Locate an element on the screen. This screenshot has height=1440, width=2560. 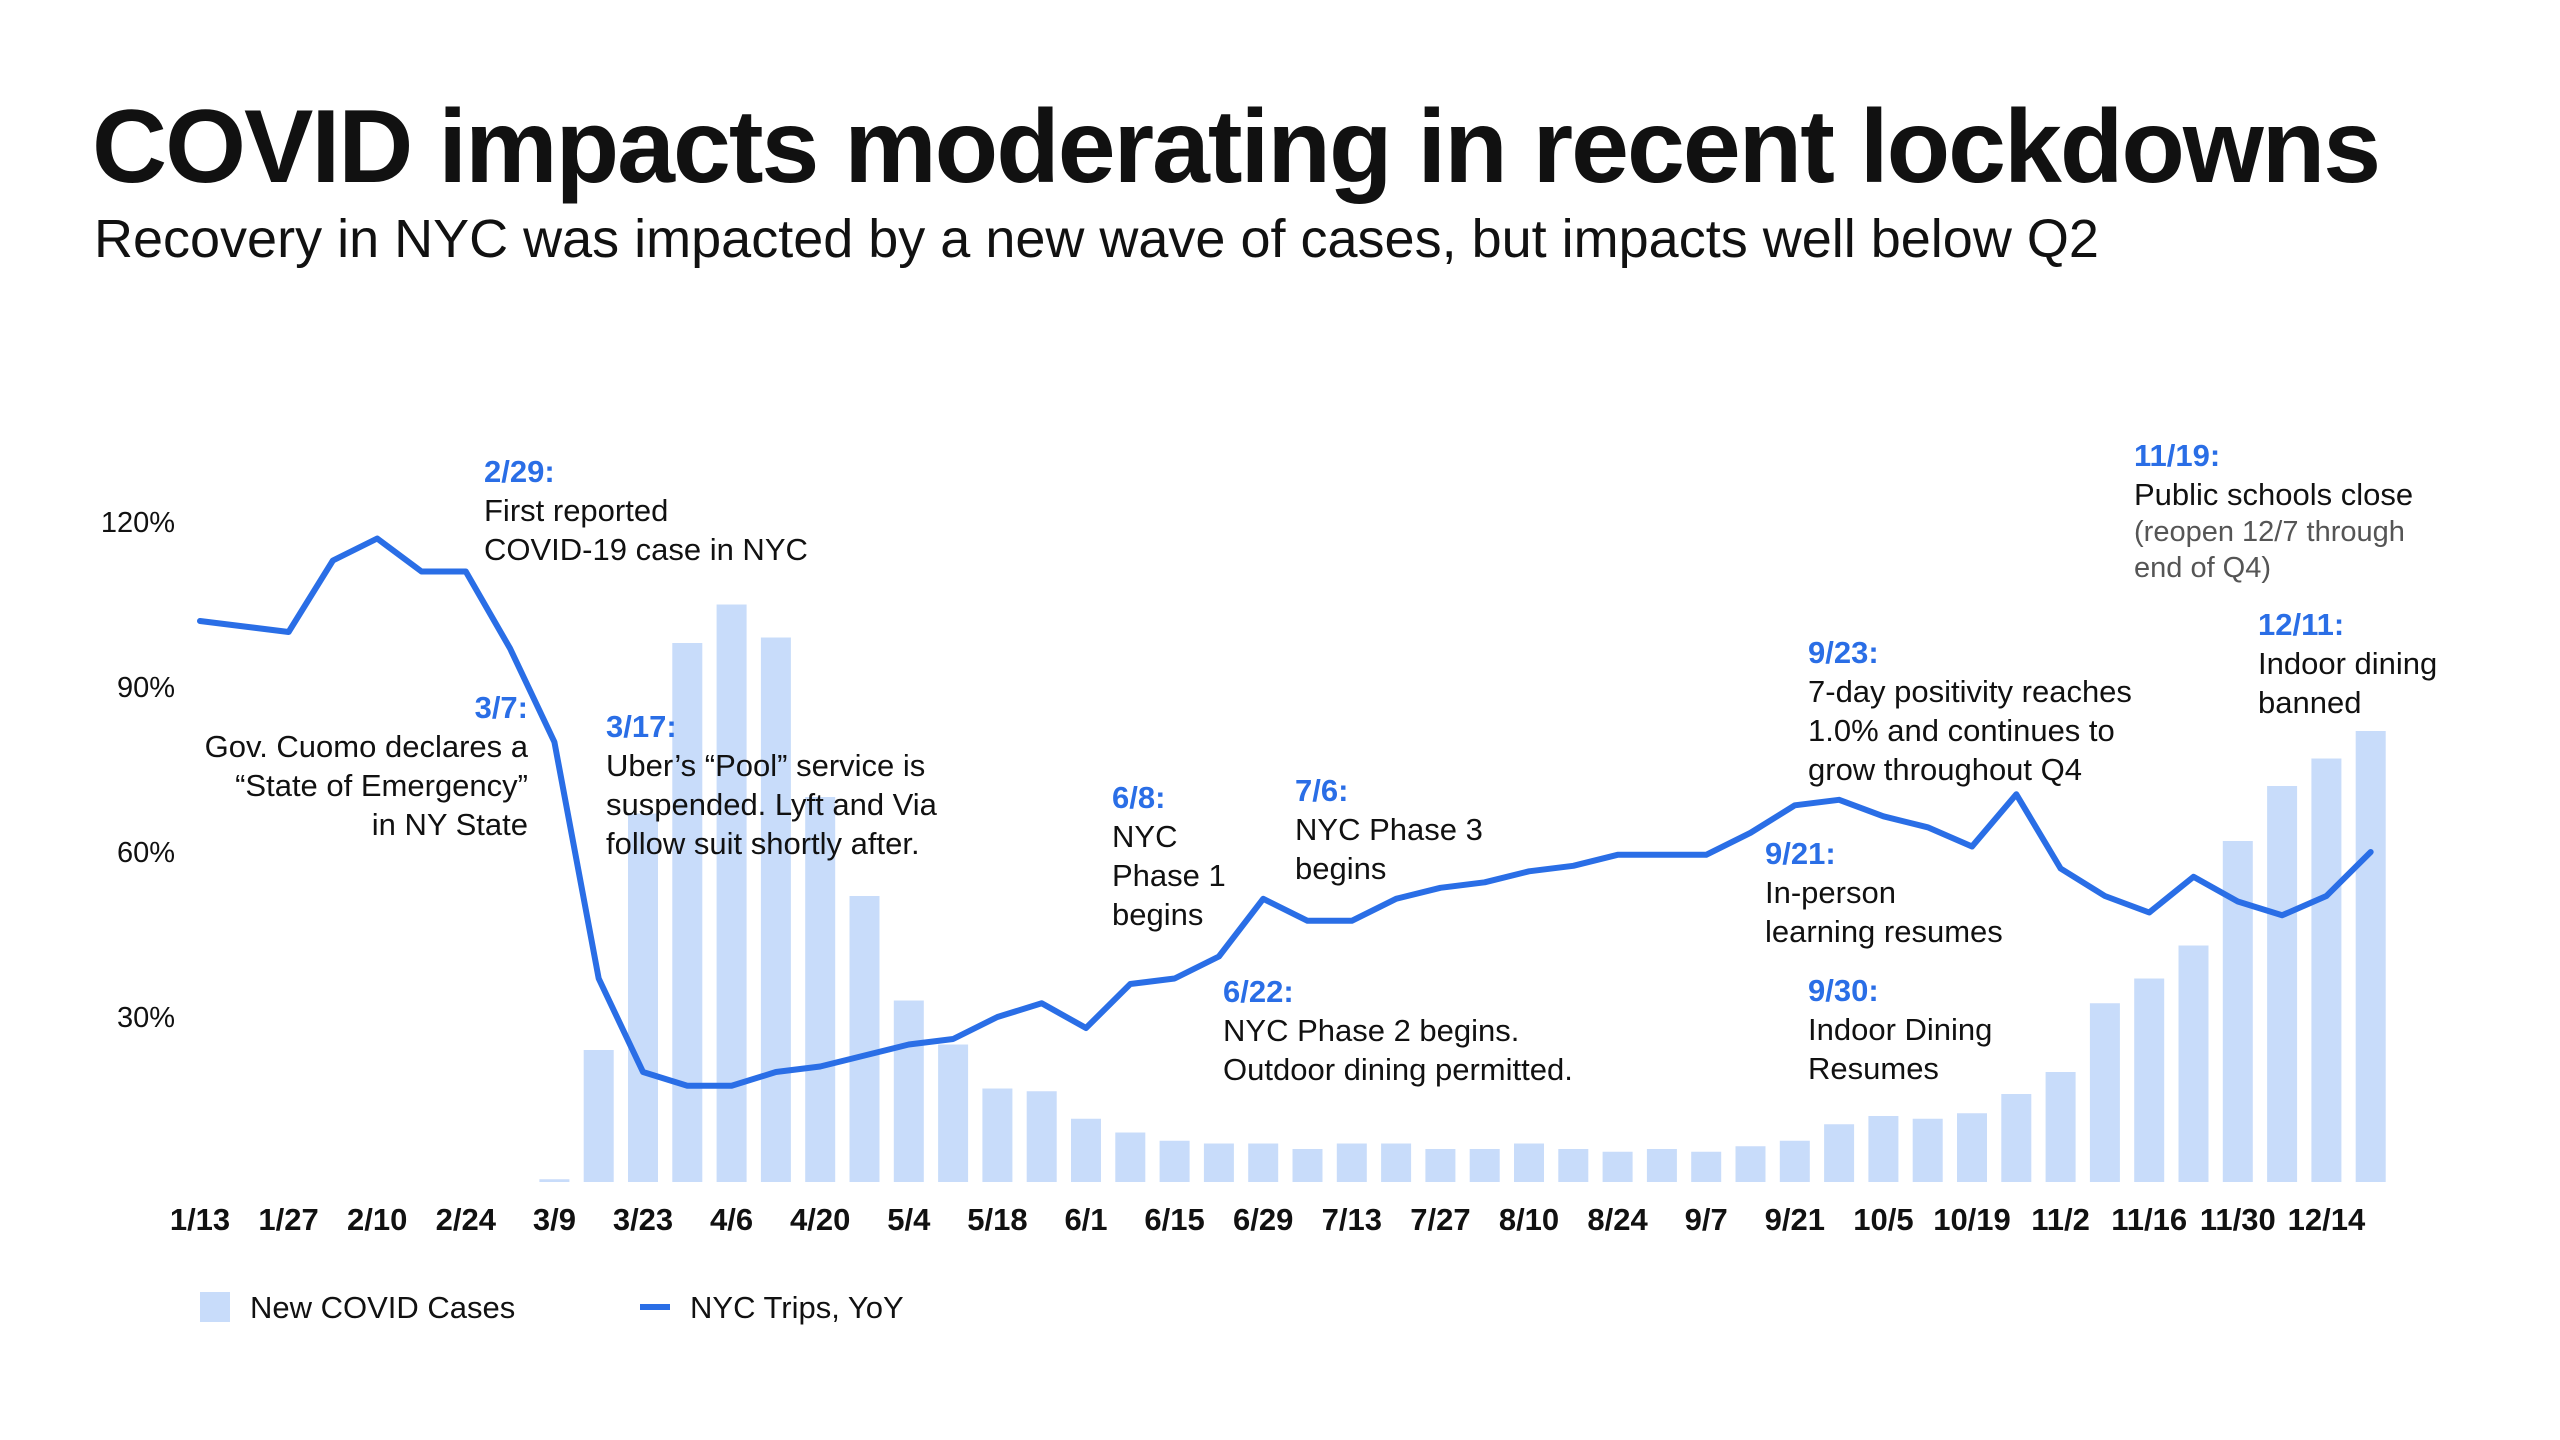
annotation-date: 6/22: is located at coordinates (1258, 991).